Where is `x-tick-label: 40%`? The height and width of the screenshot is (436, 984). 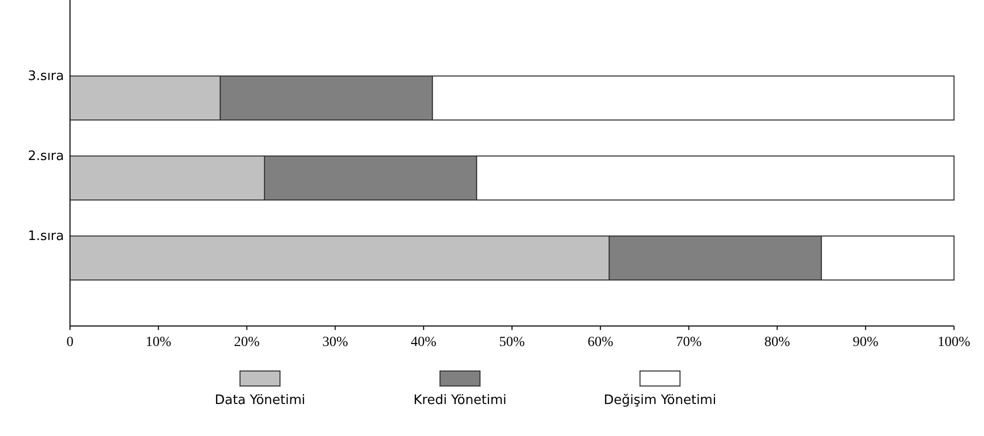 x-tick-label: 40% is located at coordinates (423, 342).